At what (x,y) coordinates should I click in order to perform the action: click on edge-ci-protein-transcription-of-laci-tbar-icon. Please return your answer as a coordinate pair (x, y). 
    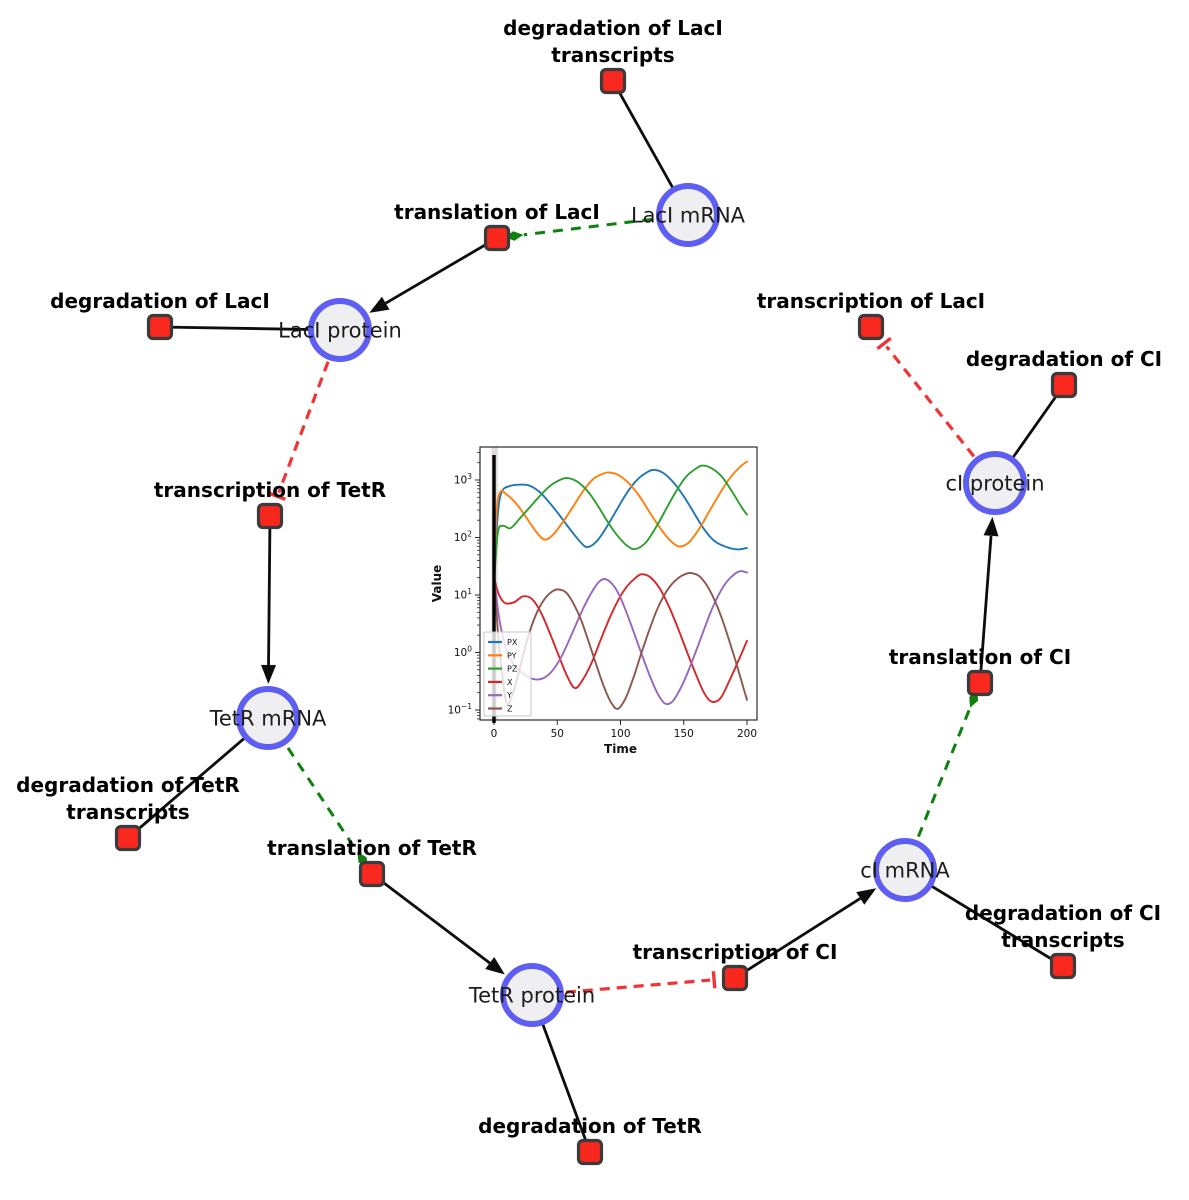
    Looking at the image, I should click on (884, 343).